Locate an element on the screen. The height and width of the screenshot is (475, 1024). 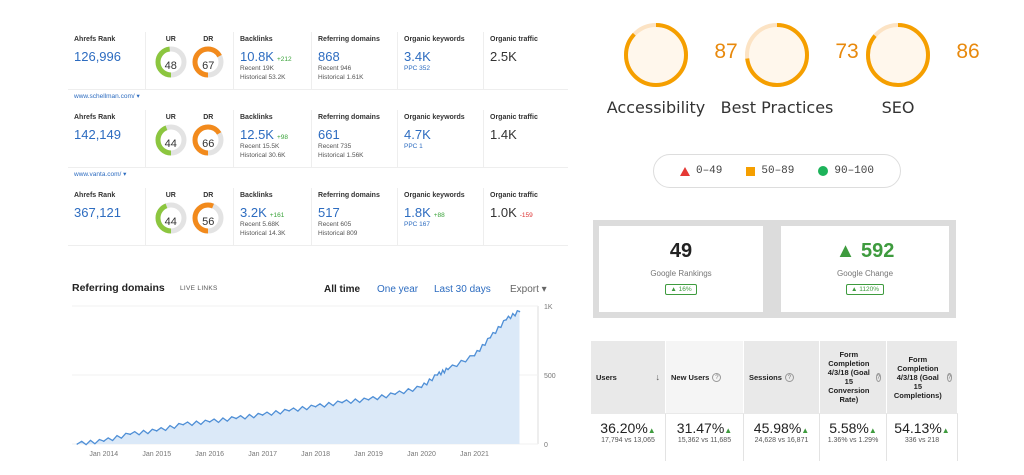
referring-domains-recent: Recent 605 is located at coordinates (335, 224).